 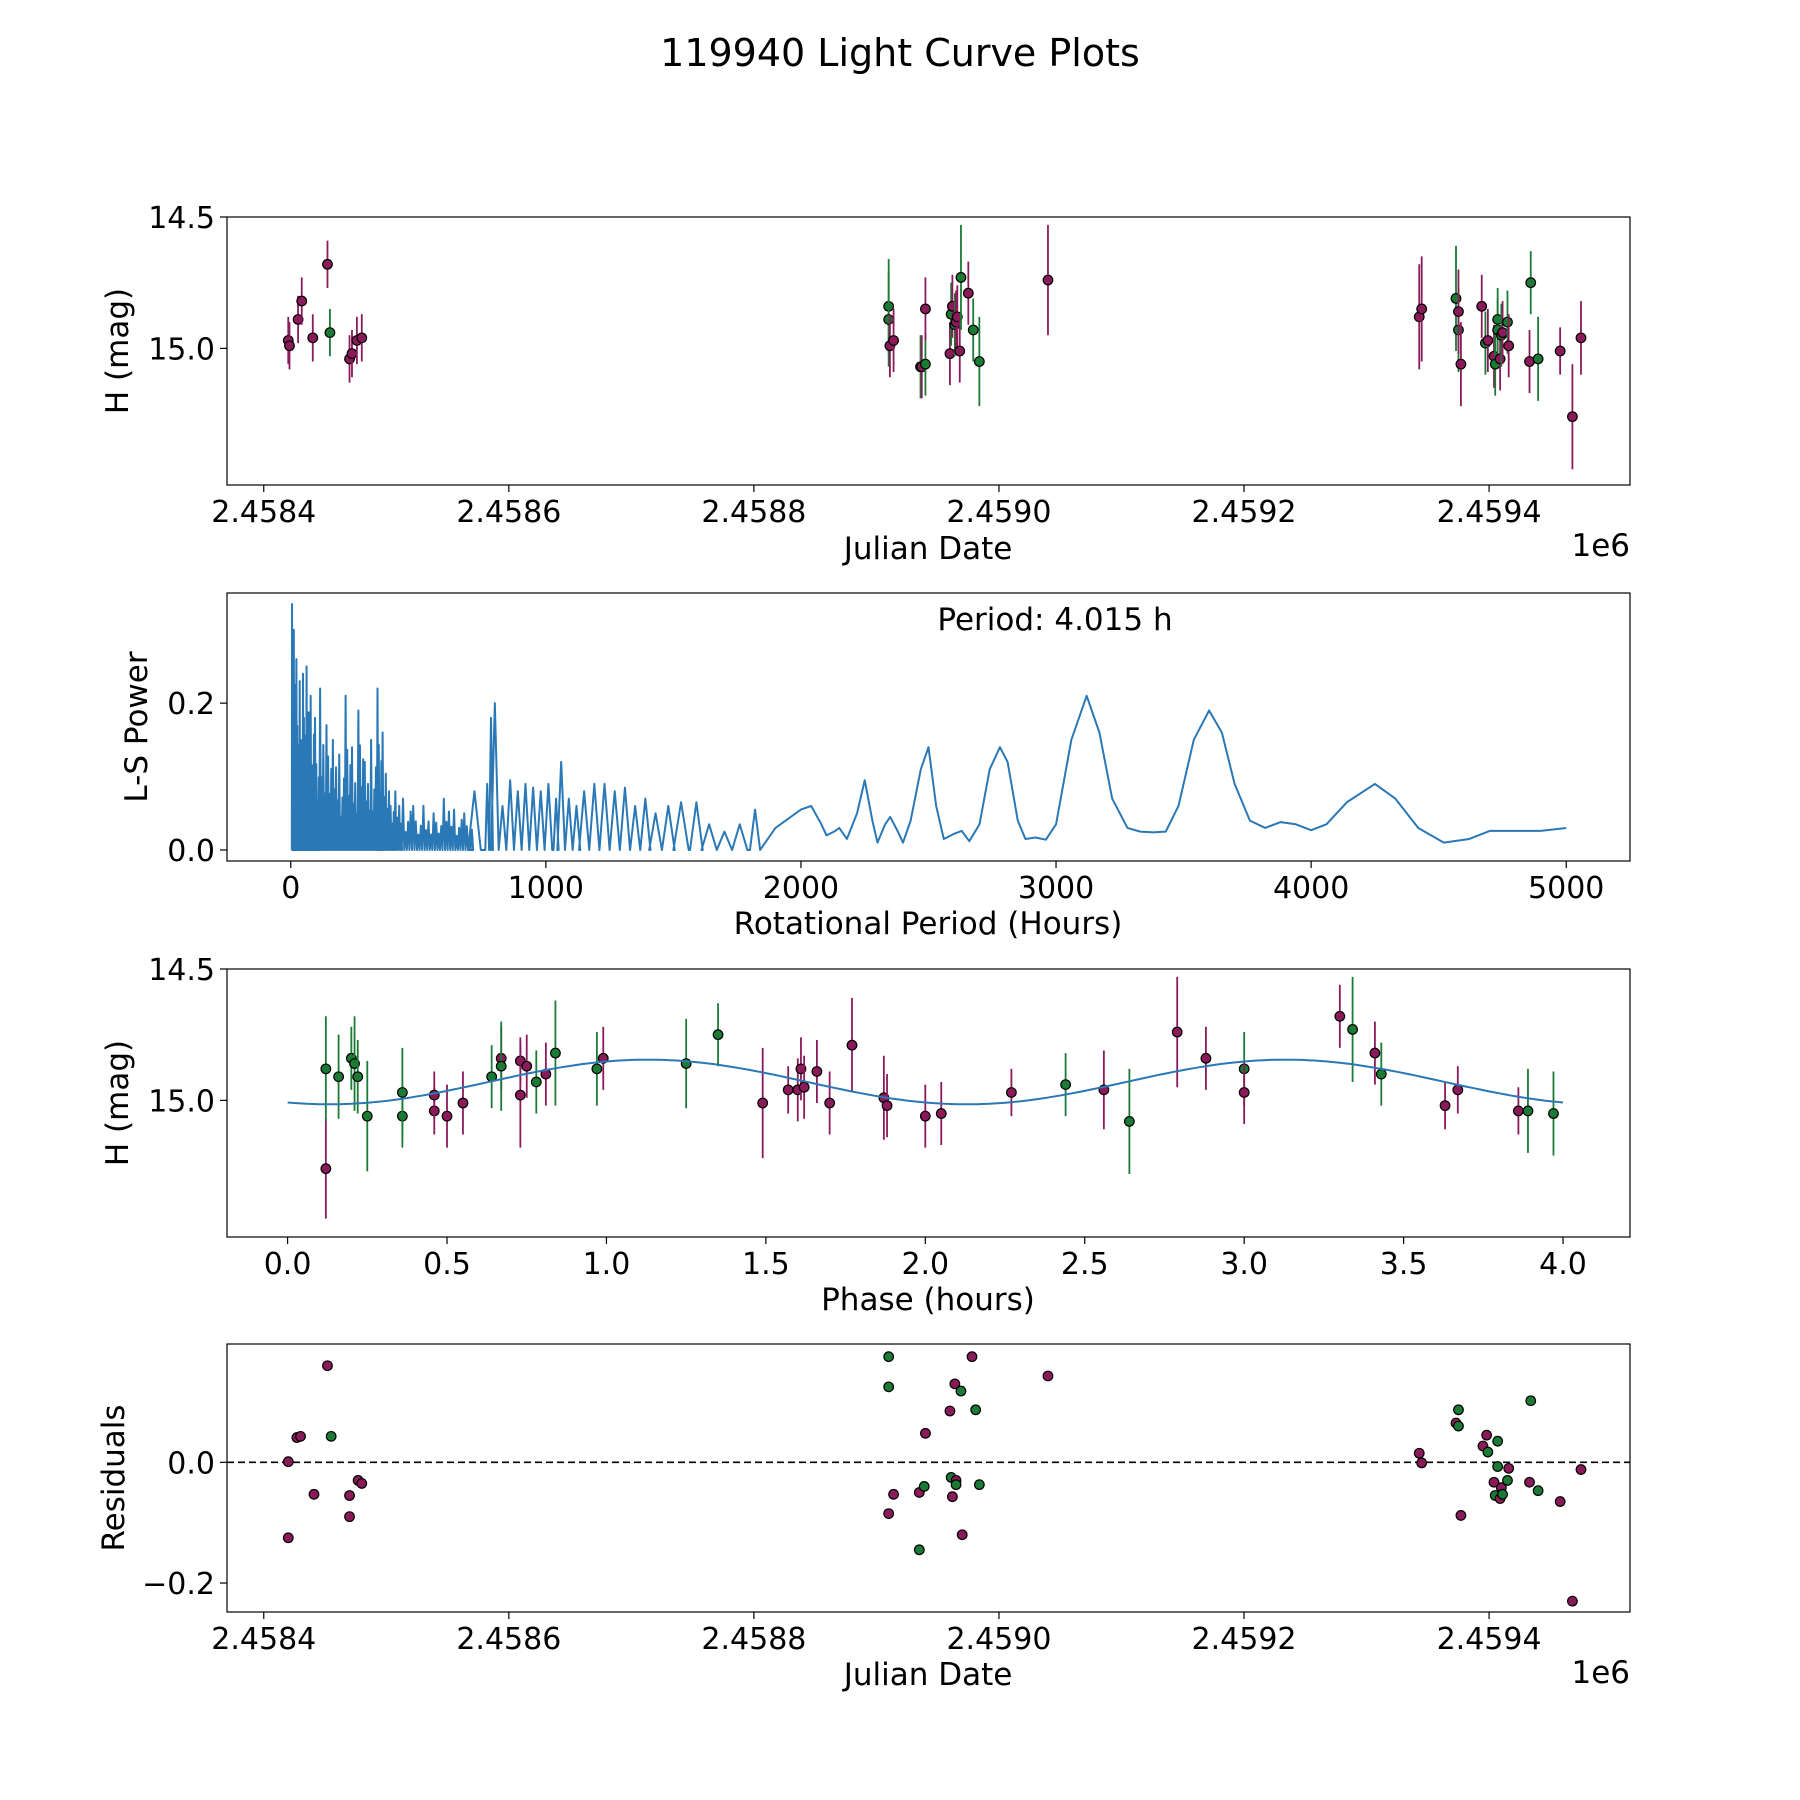 I want to click on x-tick-label: 5000, so click(x=1566, y=888).